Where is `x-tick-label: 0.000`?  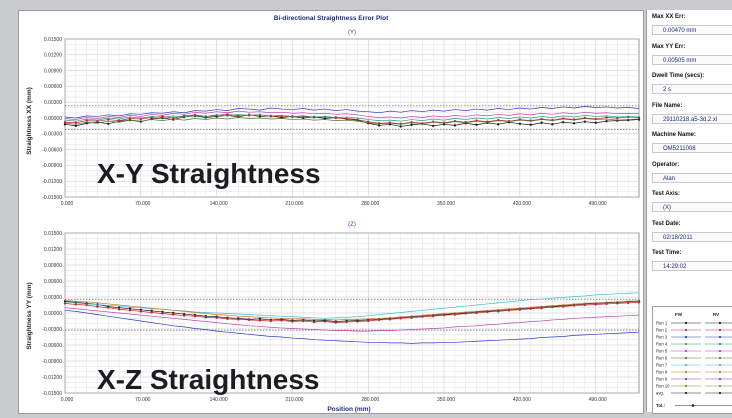 x-tick-label: 0.000 is located at coordinates (67, 400).